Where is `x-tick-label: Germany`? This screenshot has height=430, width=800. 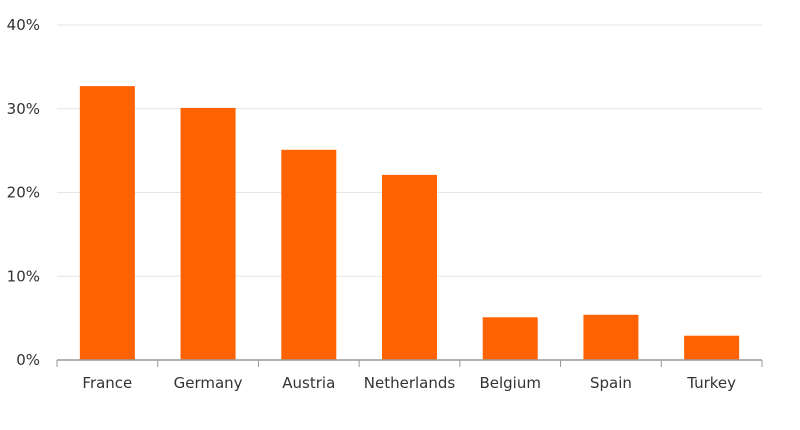
x-tick-label: Germany is located at coordinates (208, 383).